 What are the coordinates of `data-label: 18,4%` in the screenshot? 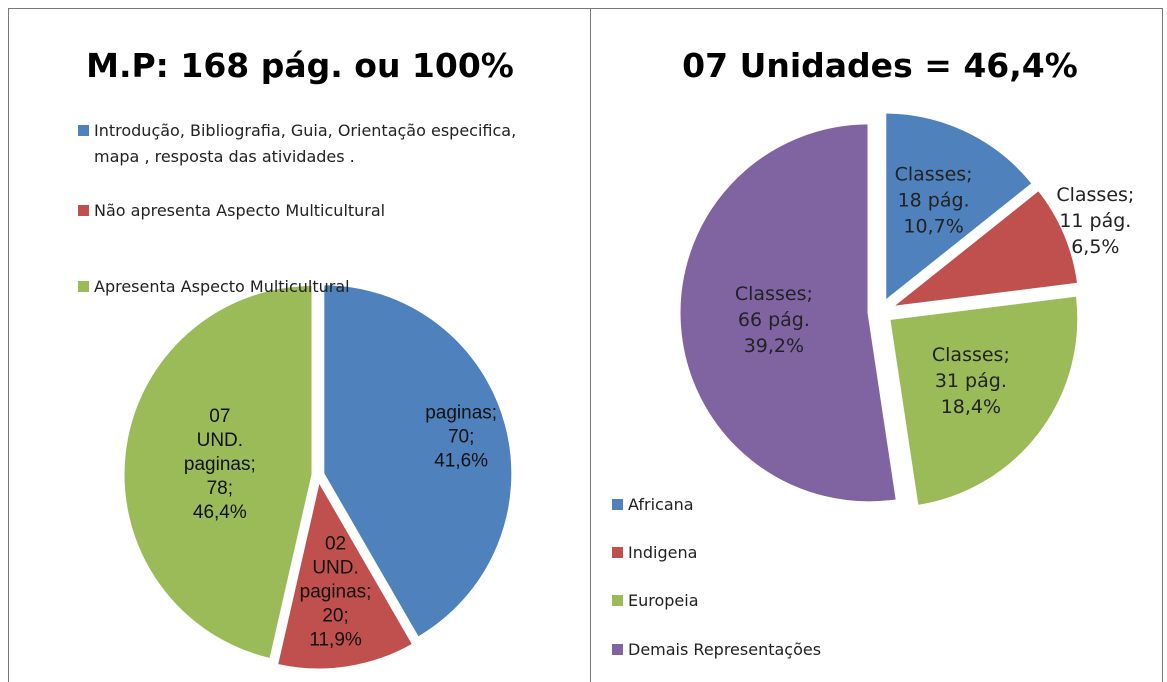 It's located at (971, 407).